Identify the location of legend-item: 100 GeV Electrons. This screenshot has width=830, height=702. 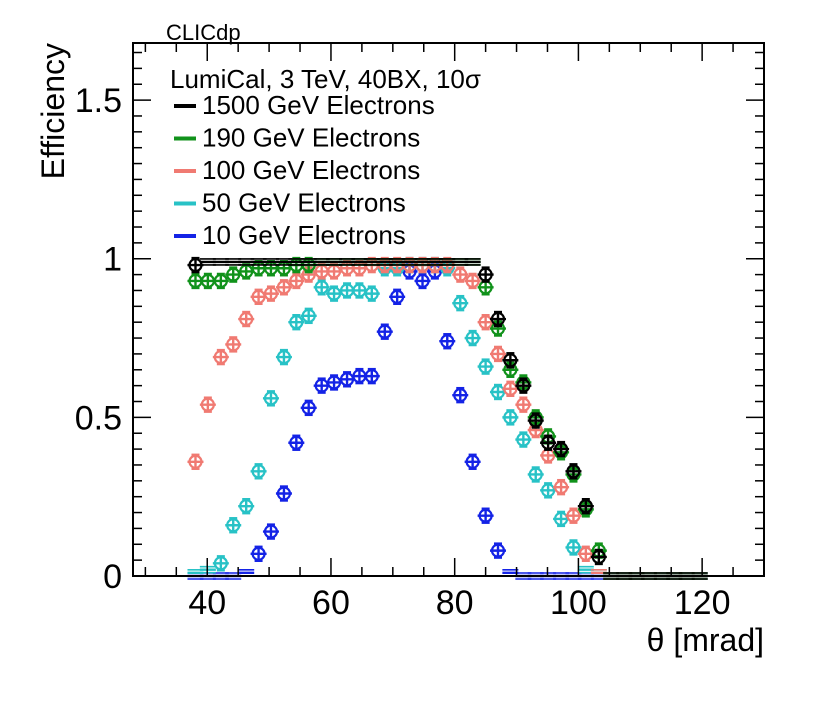
(297, 170).